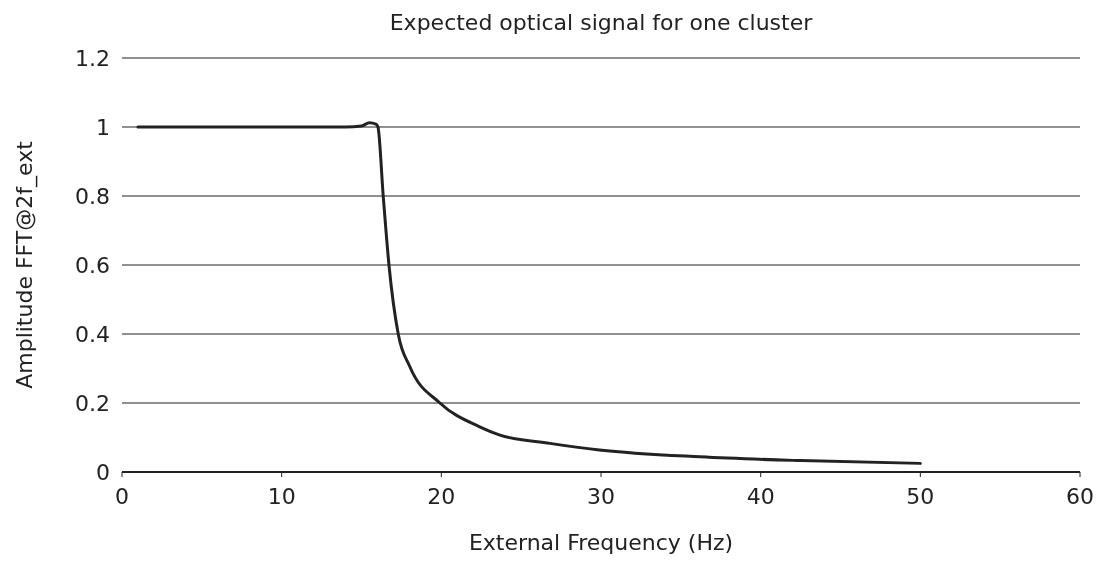 The width and height of the screenshot is (1113, 580). I want to click on x-tick-label: 40, so click(760, 496).